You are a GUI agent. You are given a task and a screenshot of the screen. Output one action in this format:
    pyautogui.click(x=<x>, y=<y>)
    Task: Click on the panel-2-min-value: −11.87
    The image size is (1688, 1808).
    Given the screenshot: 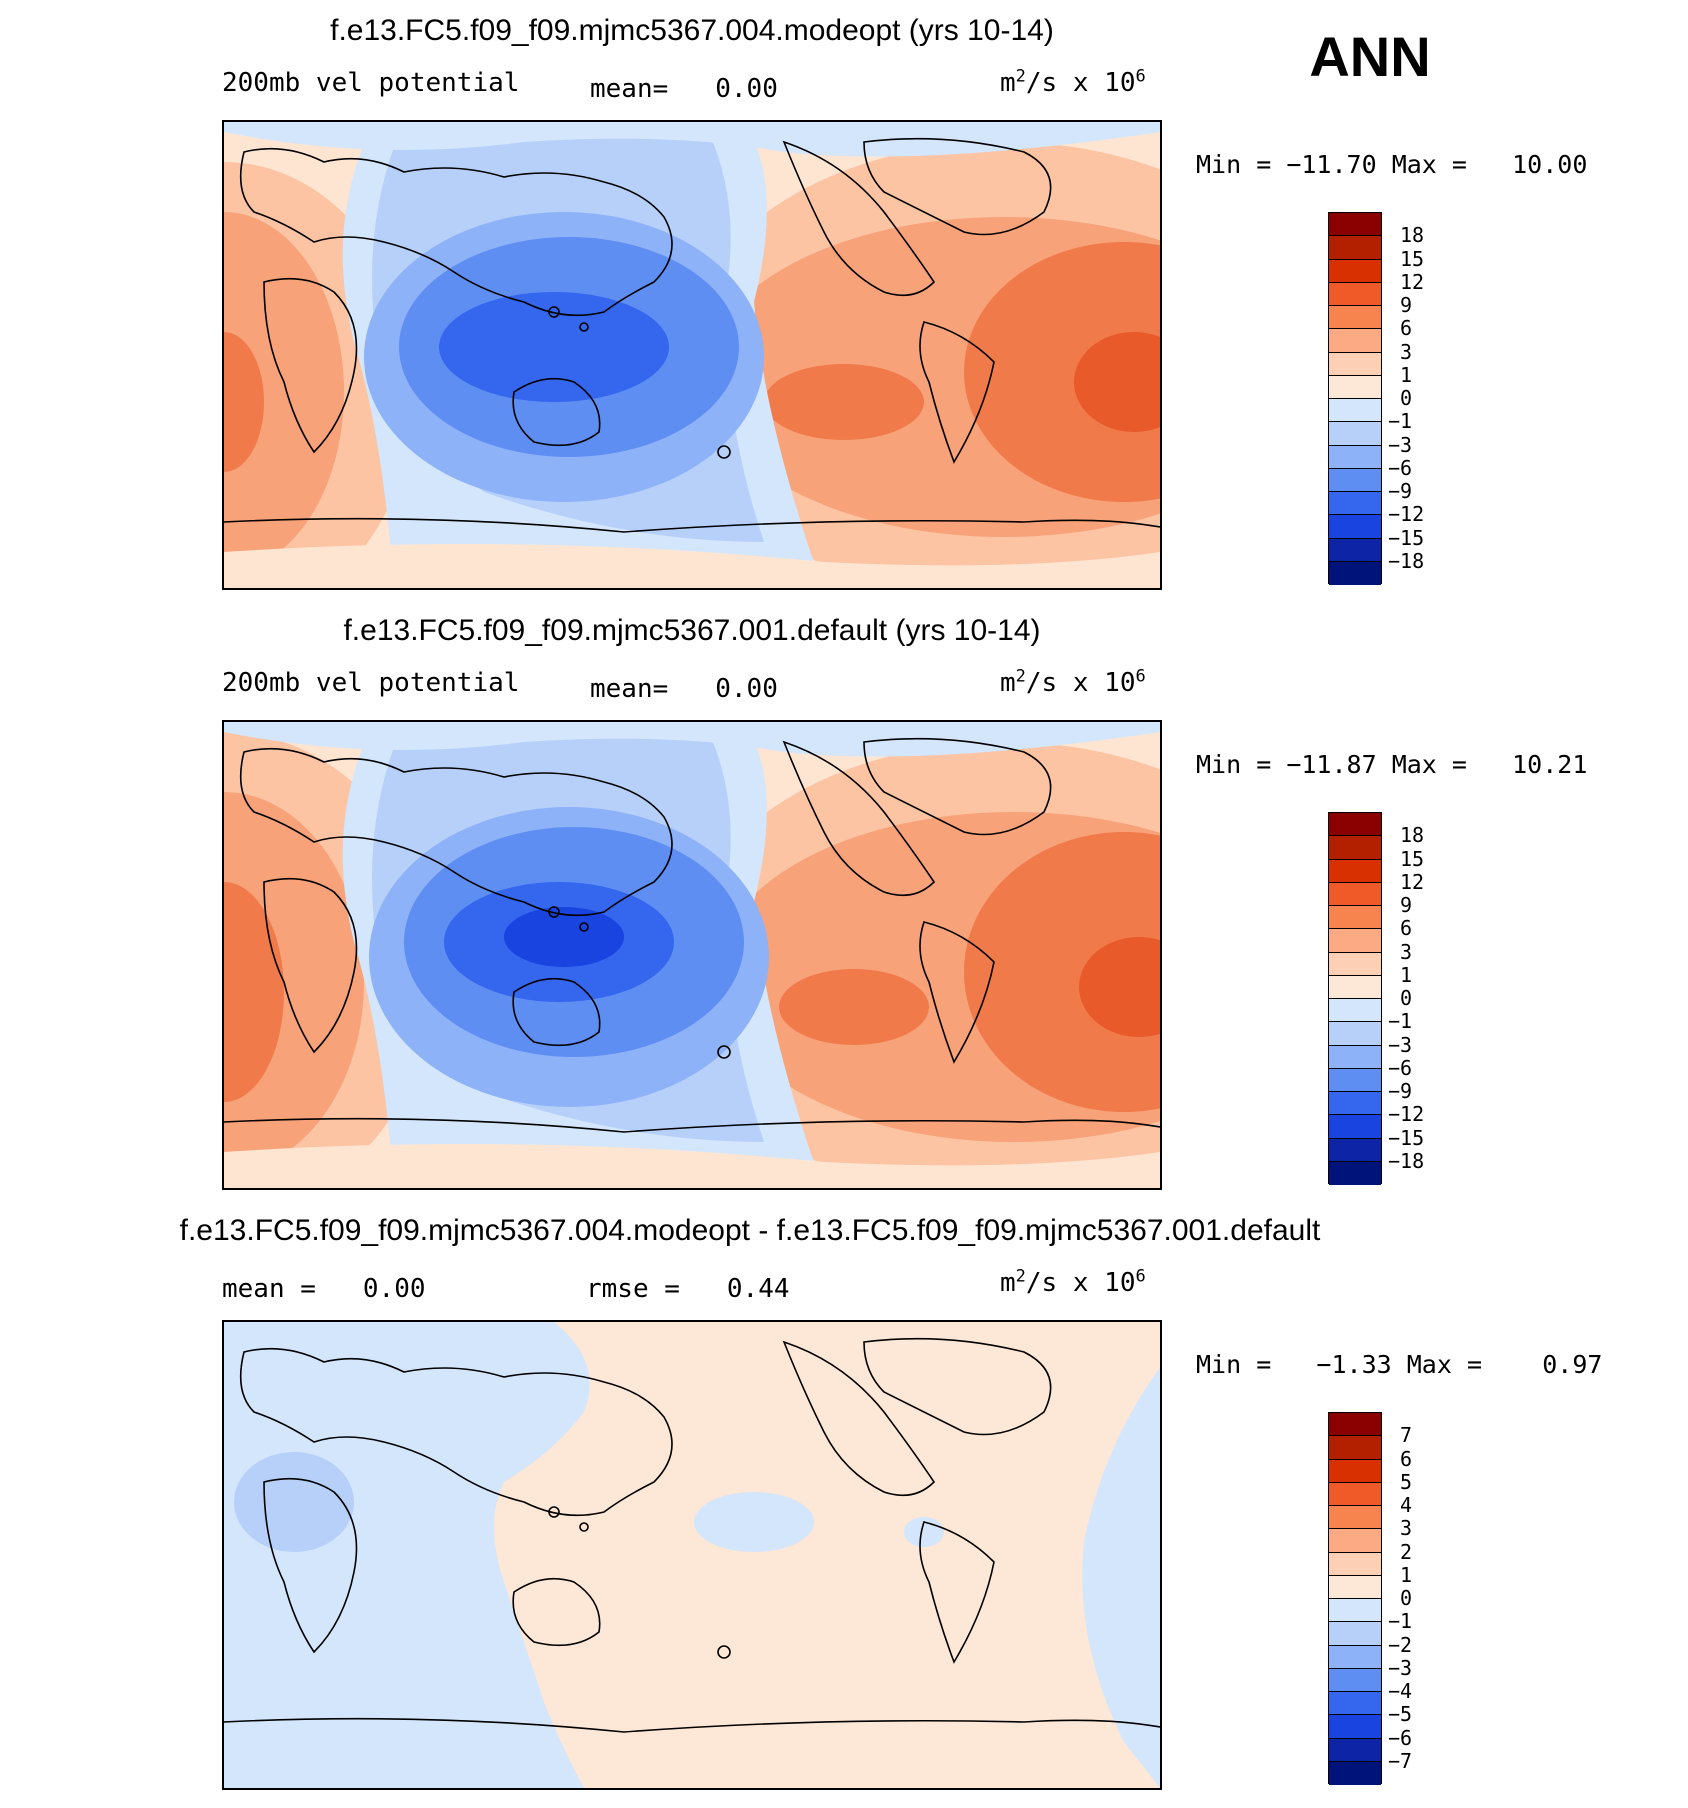 What is the action you would take?
    pyautogui.click(x=1331, y=764)
    